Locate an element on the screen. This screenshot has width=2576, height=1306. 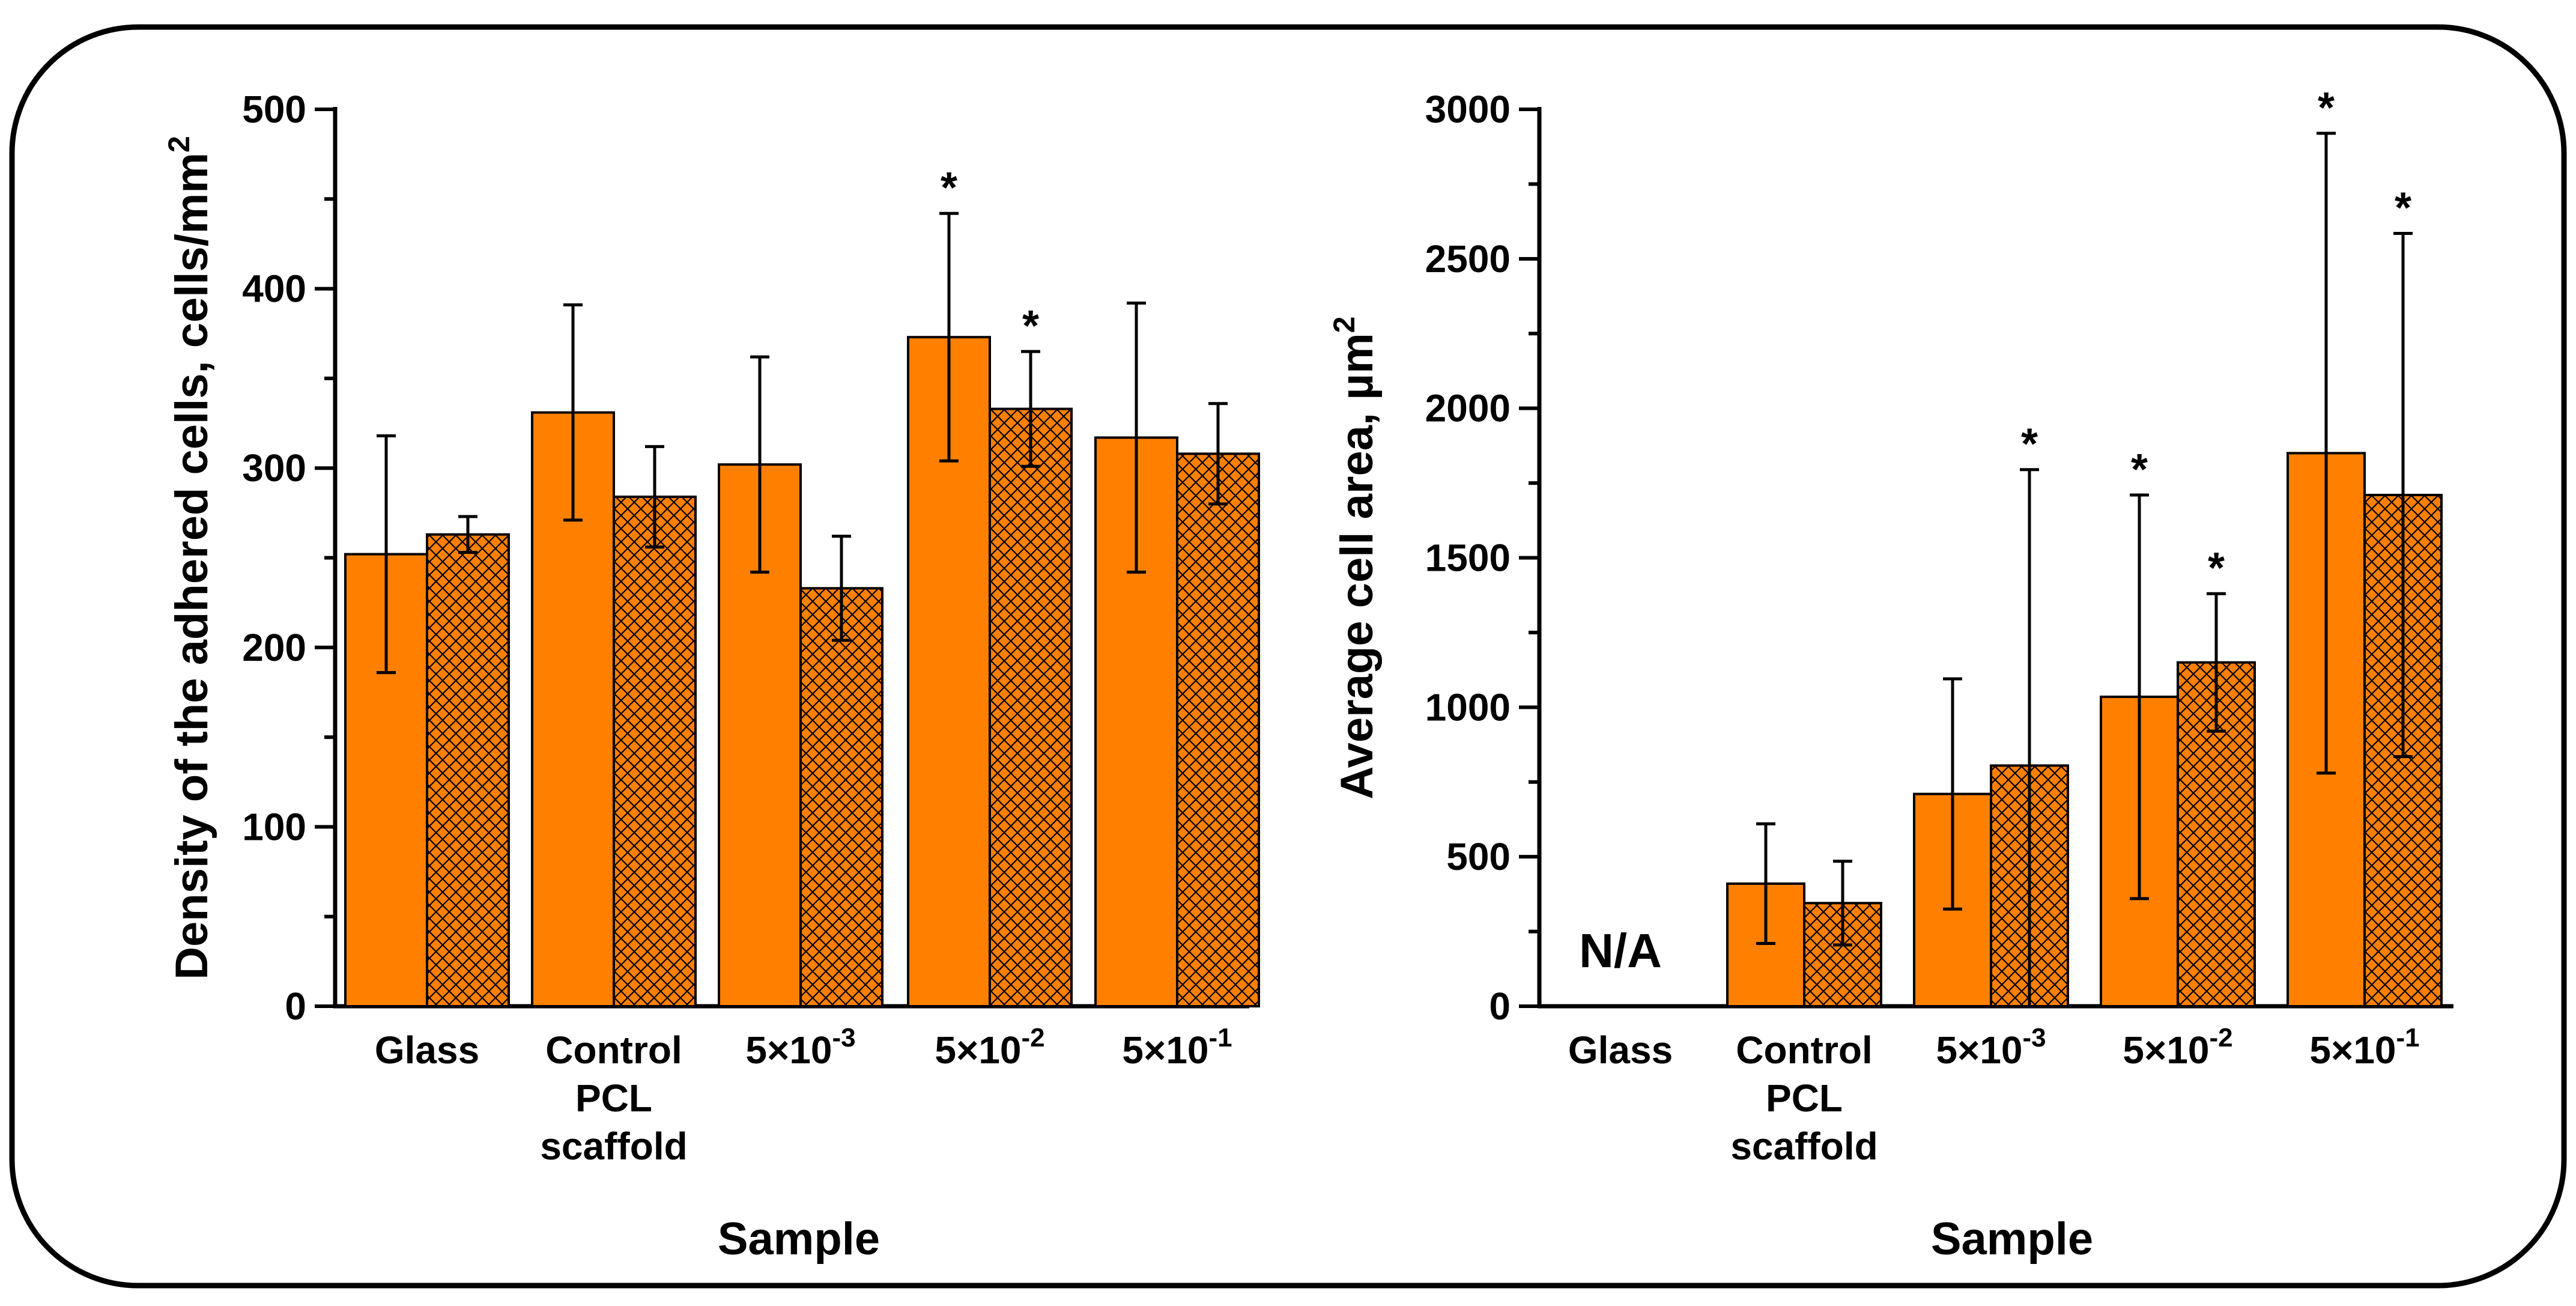
y-axis-title: Density of the adhered cells, cells/mm2 is located at coordinates (189, 558).